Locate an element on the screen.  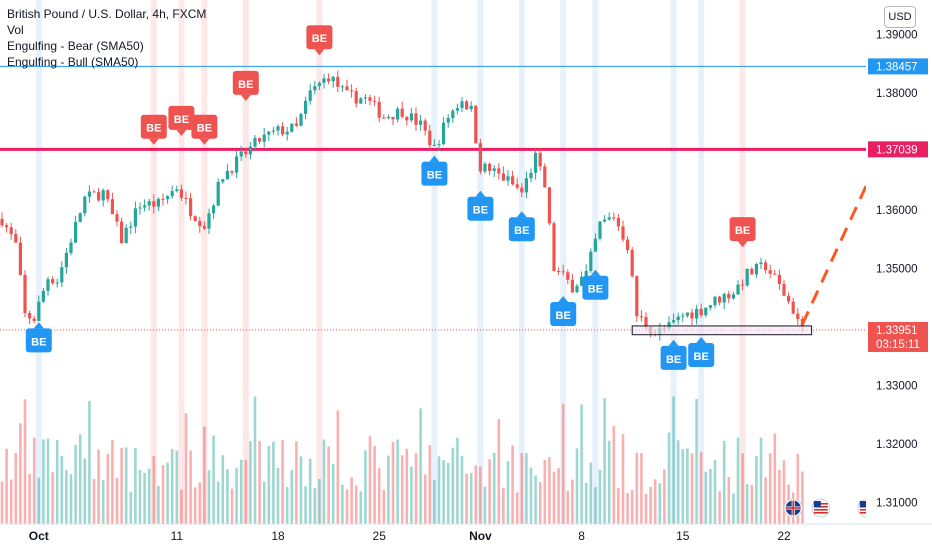
indicator-engulfing-bear: Engulfing - Bear (SMA50) is located at coordinates (75, 46).